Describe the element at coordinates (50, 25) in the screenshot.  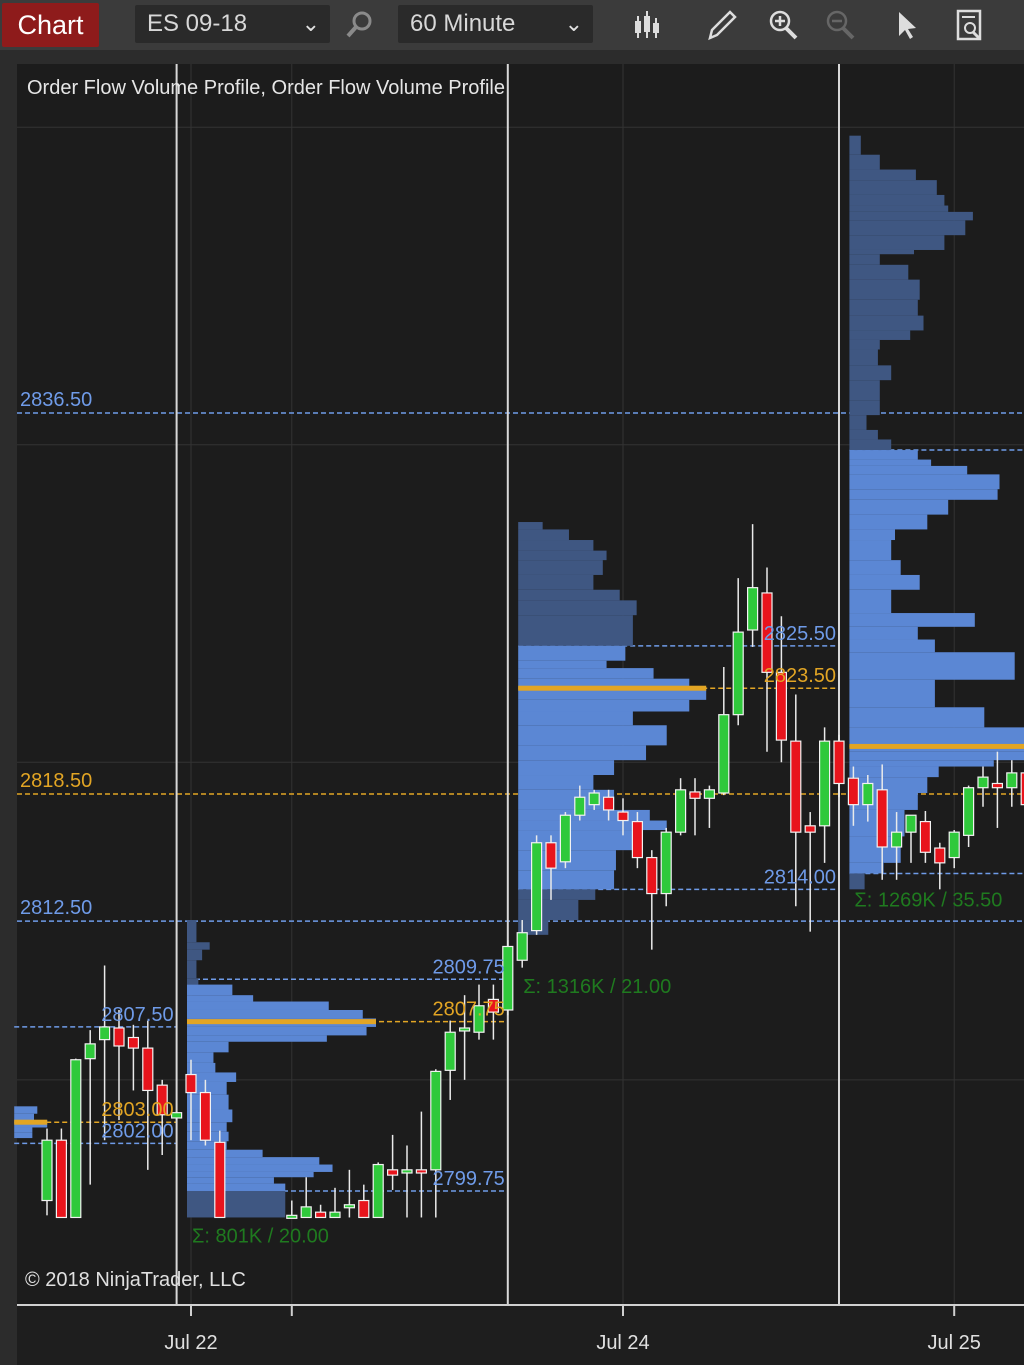
I see `chart-menu-button: Chart` at that location.